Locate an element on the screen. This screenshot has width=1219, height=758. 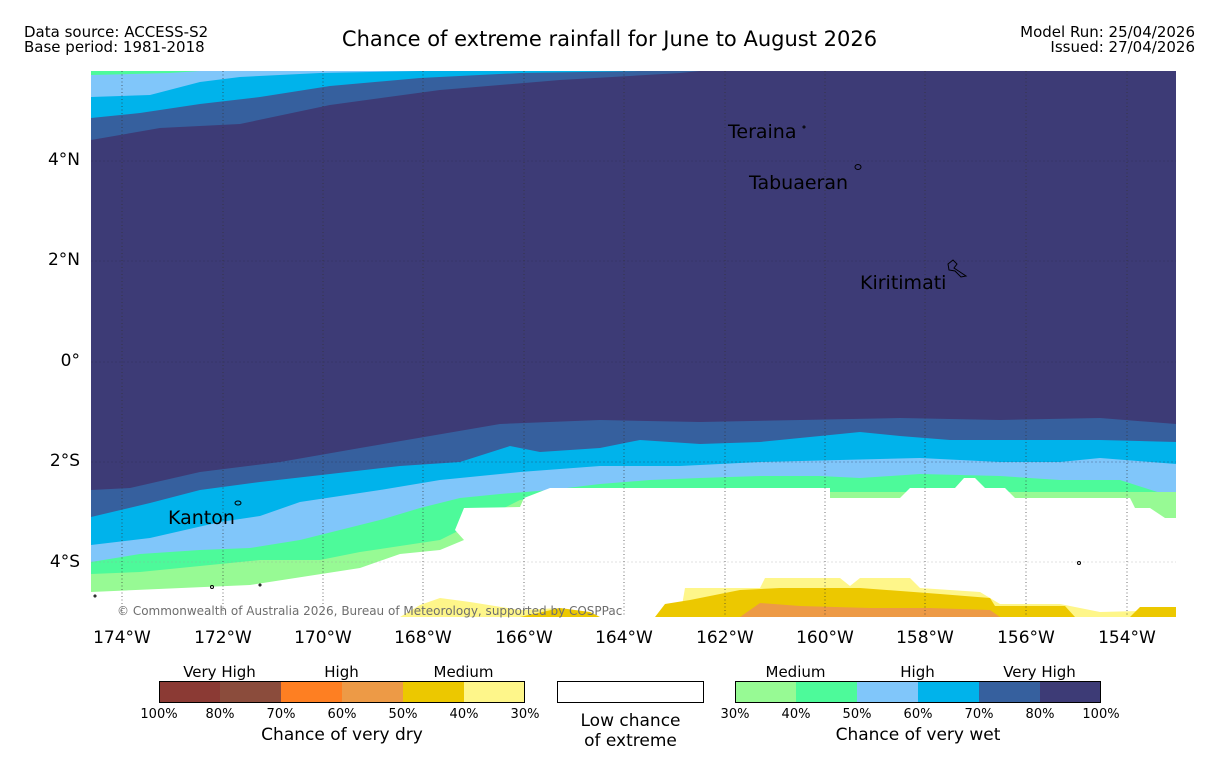
legend-dry-tick: 30% is located at coordinates (525, 714).